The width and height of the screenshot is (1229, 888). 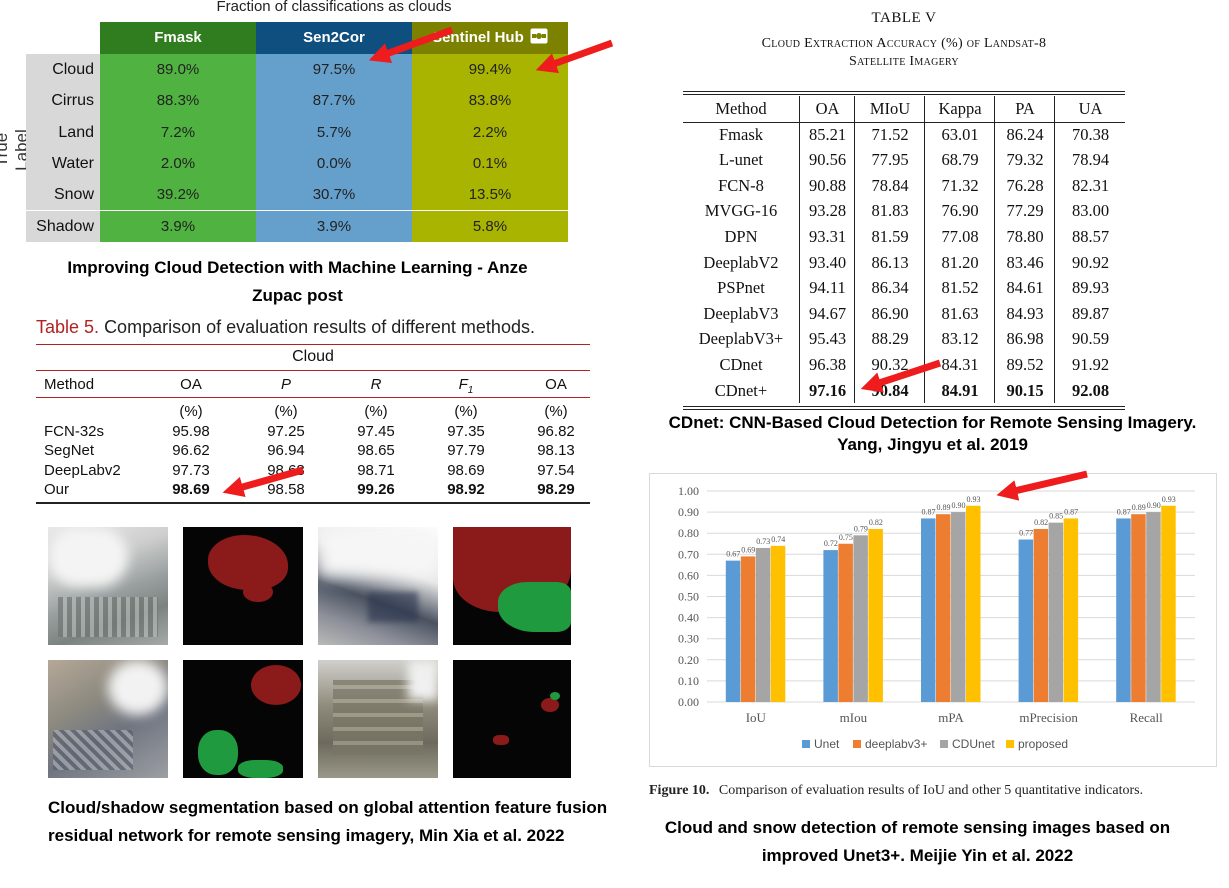 I want to click on chart-data-label: 0.73, so click(x=763, y=541).